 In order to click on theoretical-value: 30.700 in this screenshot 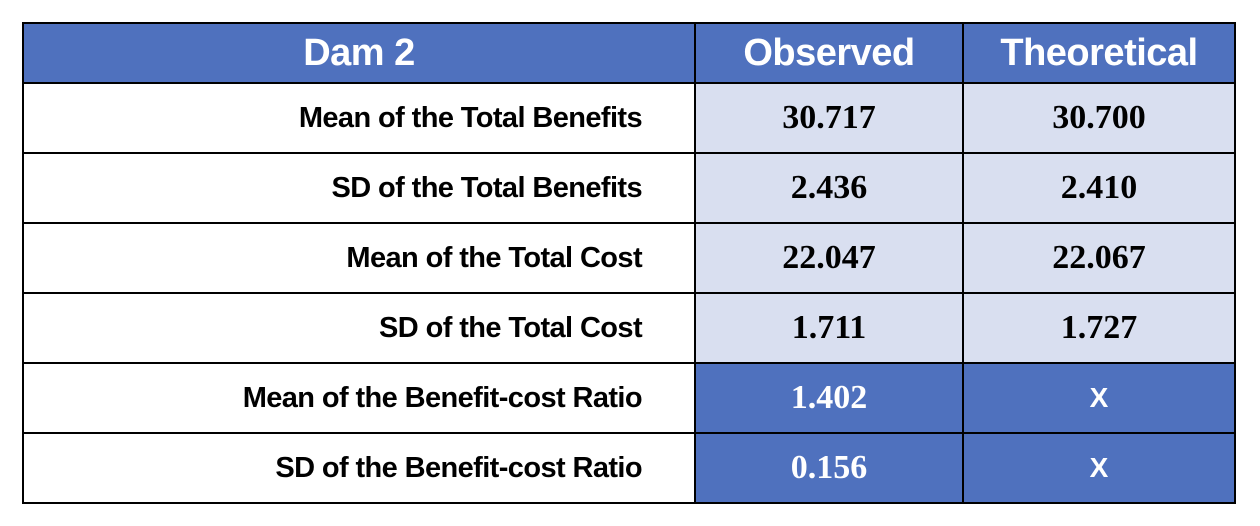, I will do `click(1099, 118)`.